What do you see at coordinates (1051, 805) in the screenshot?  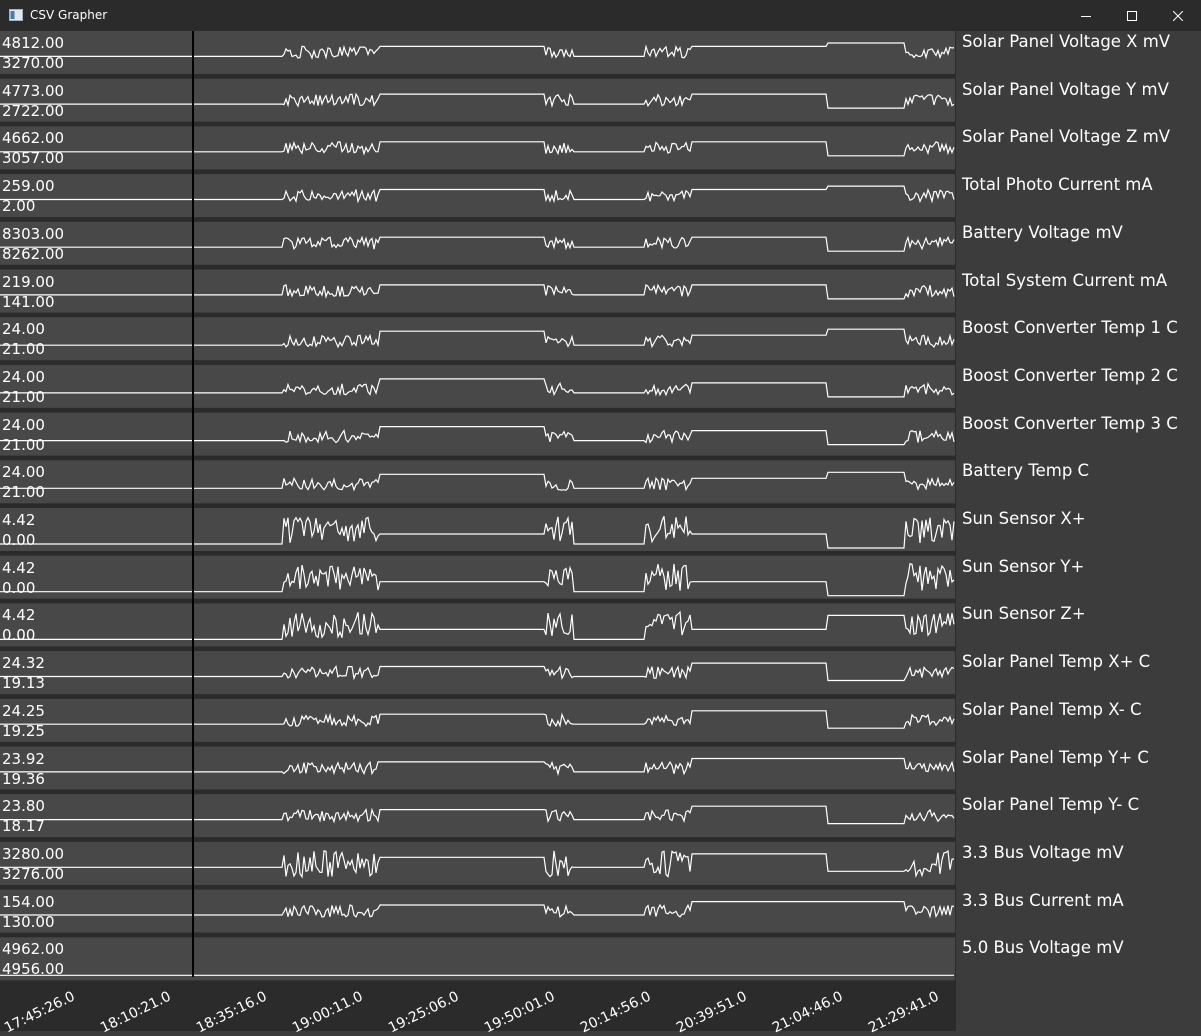 I see `series-name-label: Solar Panel Temp Y- C` at bounding box center [1051, 805].